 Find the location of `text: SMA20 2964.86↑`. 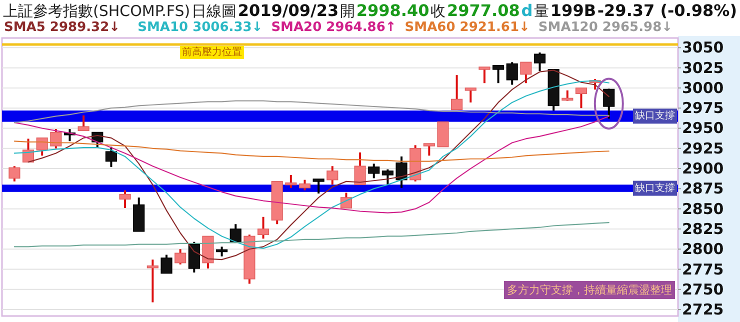

text: SMA20 2964.86↑ is located at coordinates (333, 27).